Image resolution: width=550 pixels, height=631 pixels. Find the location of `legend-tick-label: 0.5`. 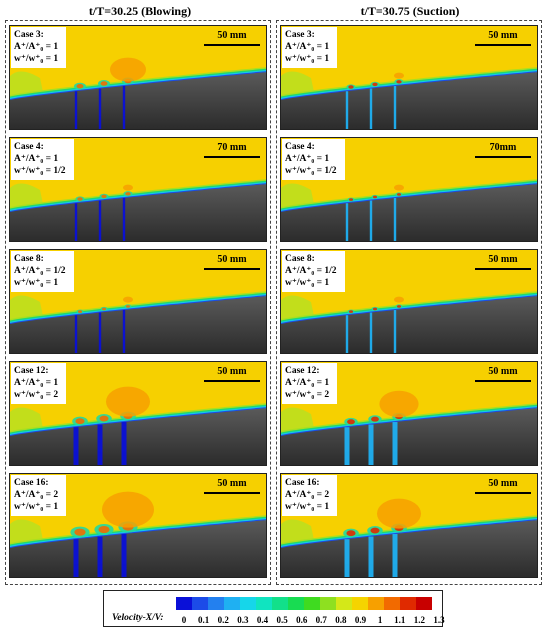

legend-tick-label: 0.5 is located at coordinates (282, 620).